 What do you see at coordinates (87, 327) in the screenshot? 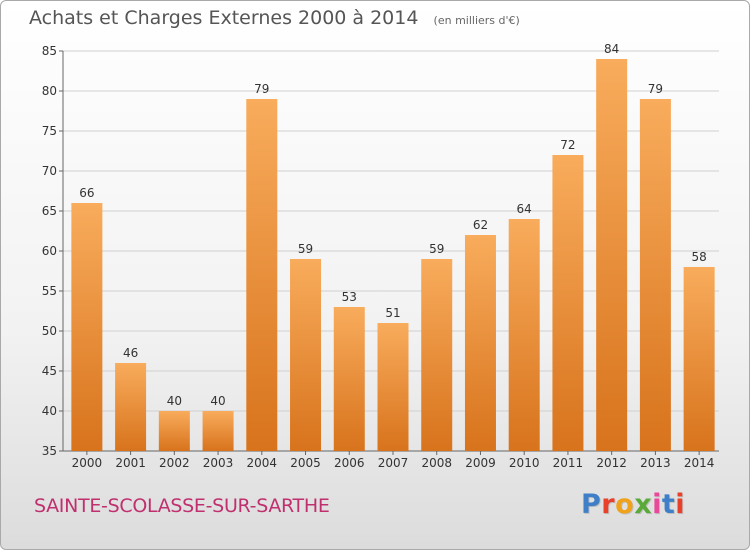
I see `bar-2000` at bounding box center [87, 327].